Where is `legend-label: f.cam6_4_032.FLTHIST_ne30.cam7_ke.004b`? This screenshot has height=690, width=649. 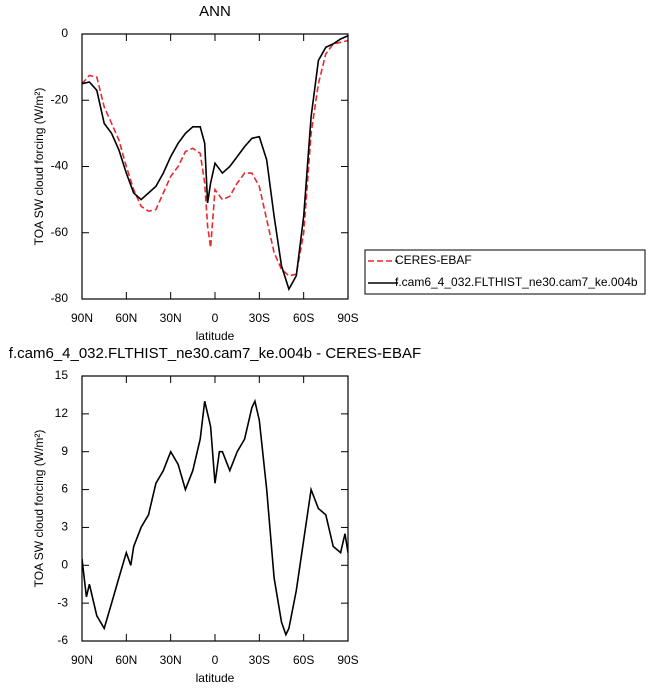
legend-label: f.cam6_4_032.FLTHIST_ne30.cam7_ke.004b is located at coordinates (516, 282).